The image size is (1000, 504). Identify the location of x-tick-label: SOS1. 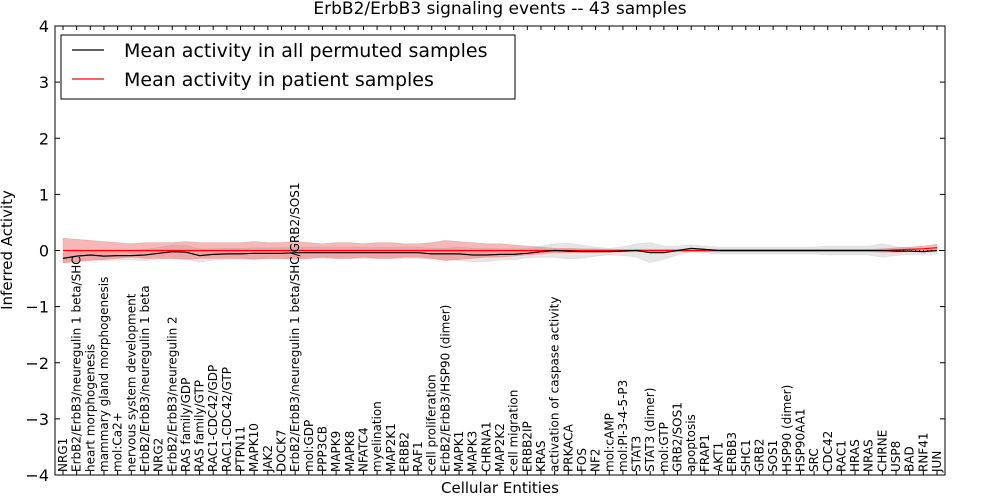
(773, 456).